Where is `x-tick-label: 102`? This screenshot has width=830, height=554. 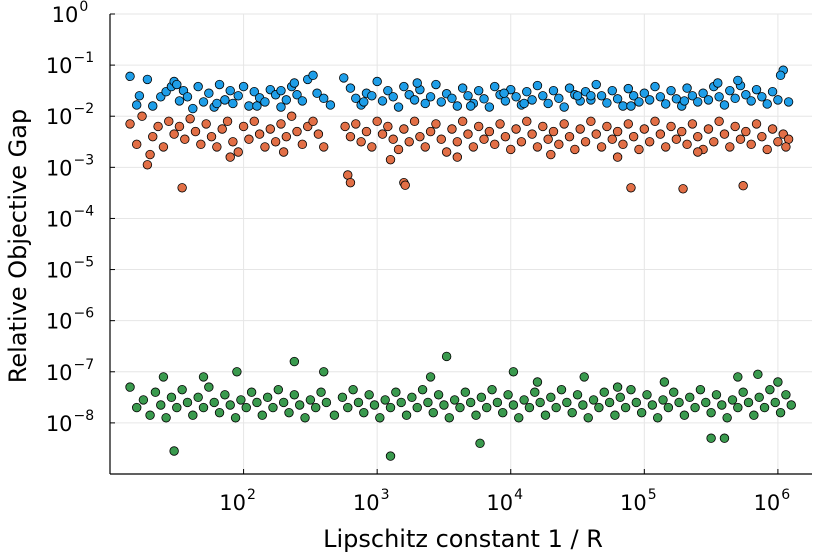
x-tick-label: 102 is located at coordinates (237, 501).